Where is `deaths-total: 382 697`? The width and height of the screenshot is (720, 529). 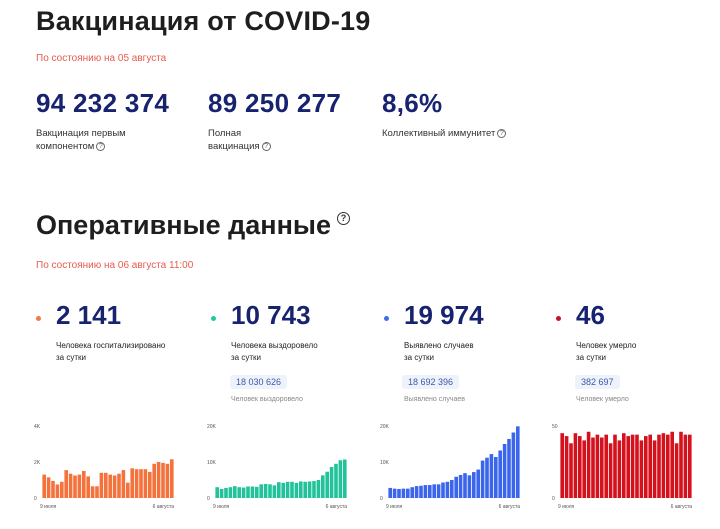 deaths-total: 382 697 is located at coordinates (597, 382).